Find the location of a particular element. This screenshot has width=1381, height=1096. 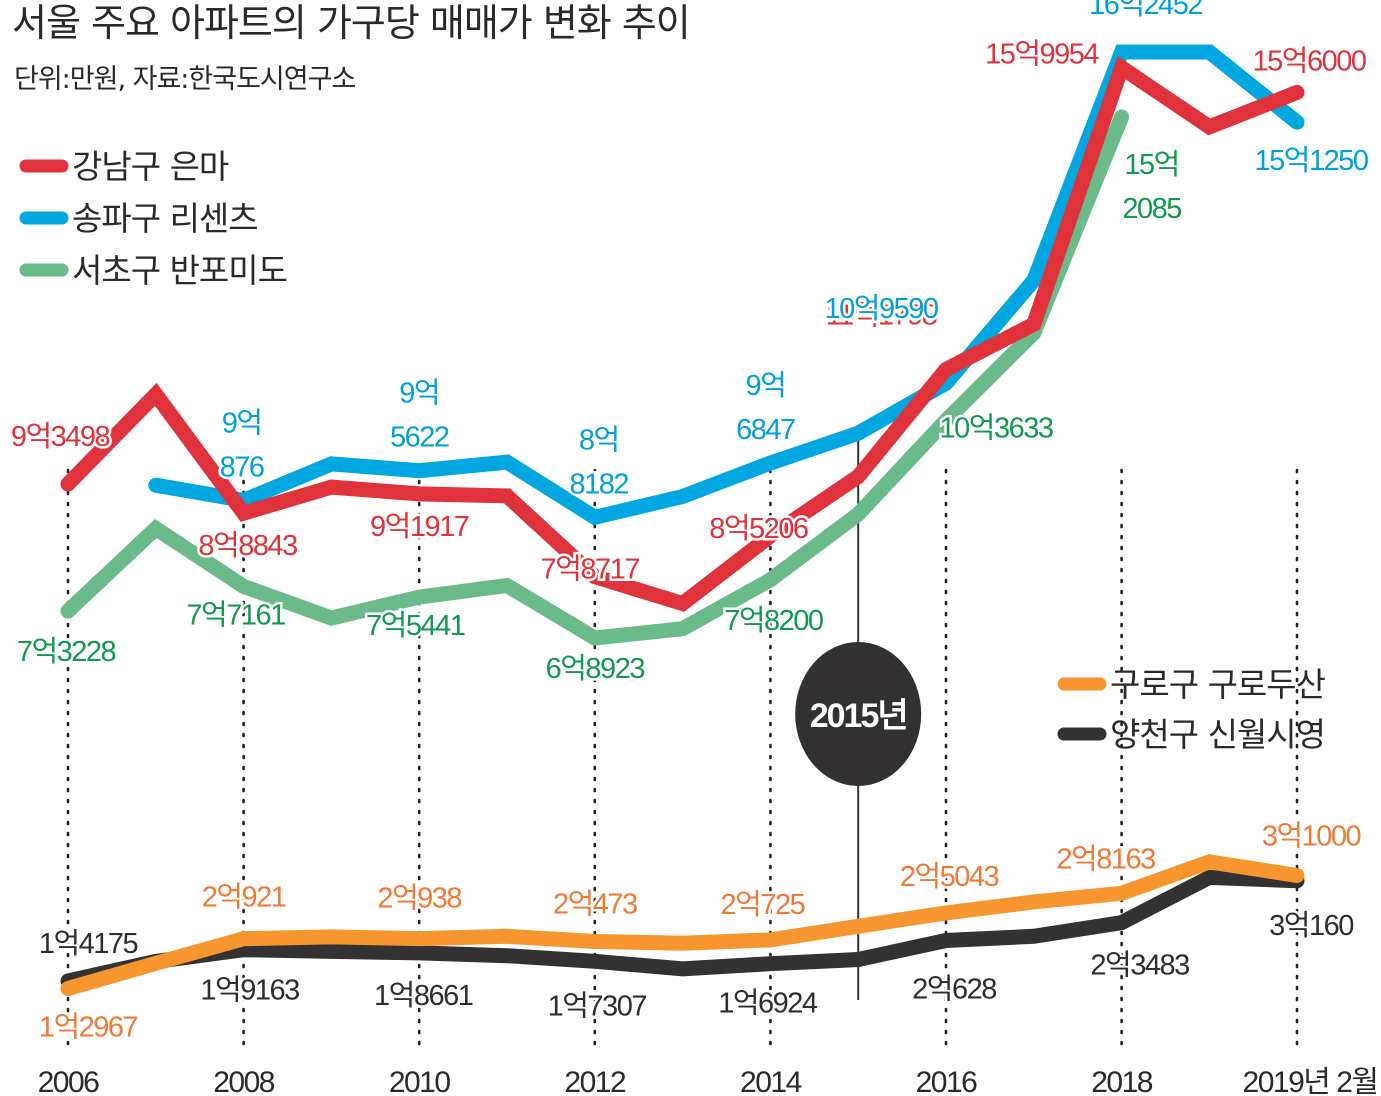

data-label-line: 8억 is located at coordinates (599, 440).